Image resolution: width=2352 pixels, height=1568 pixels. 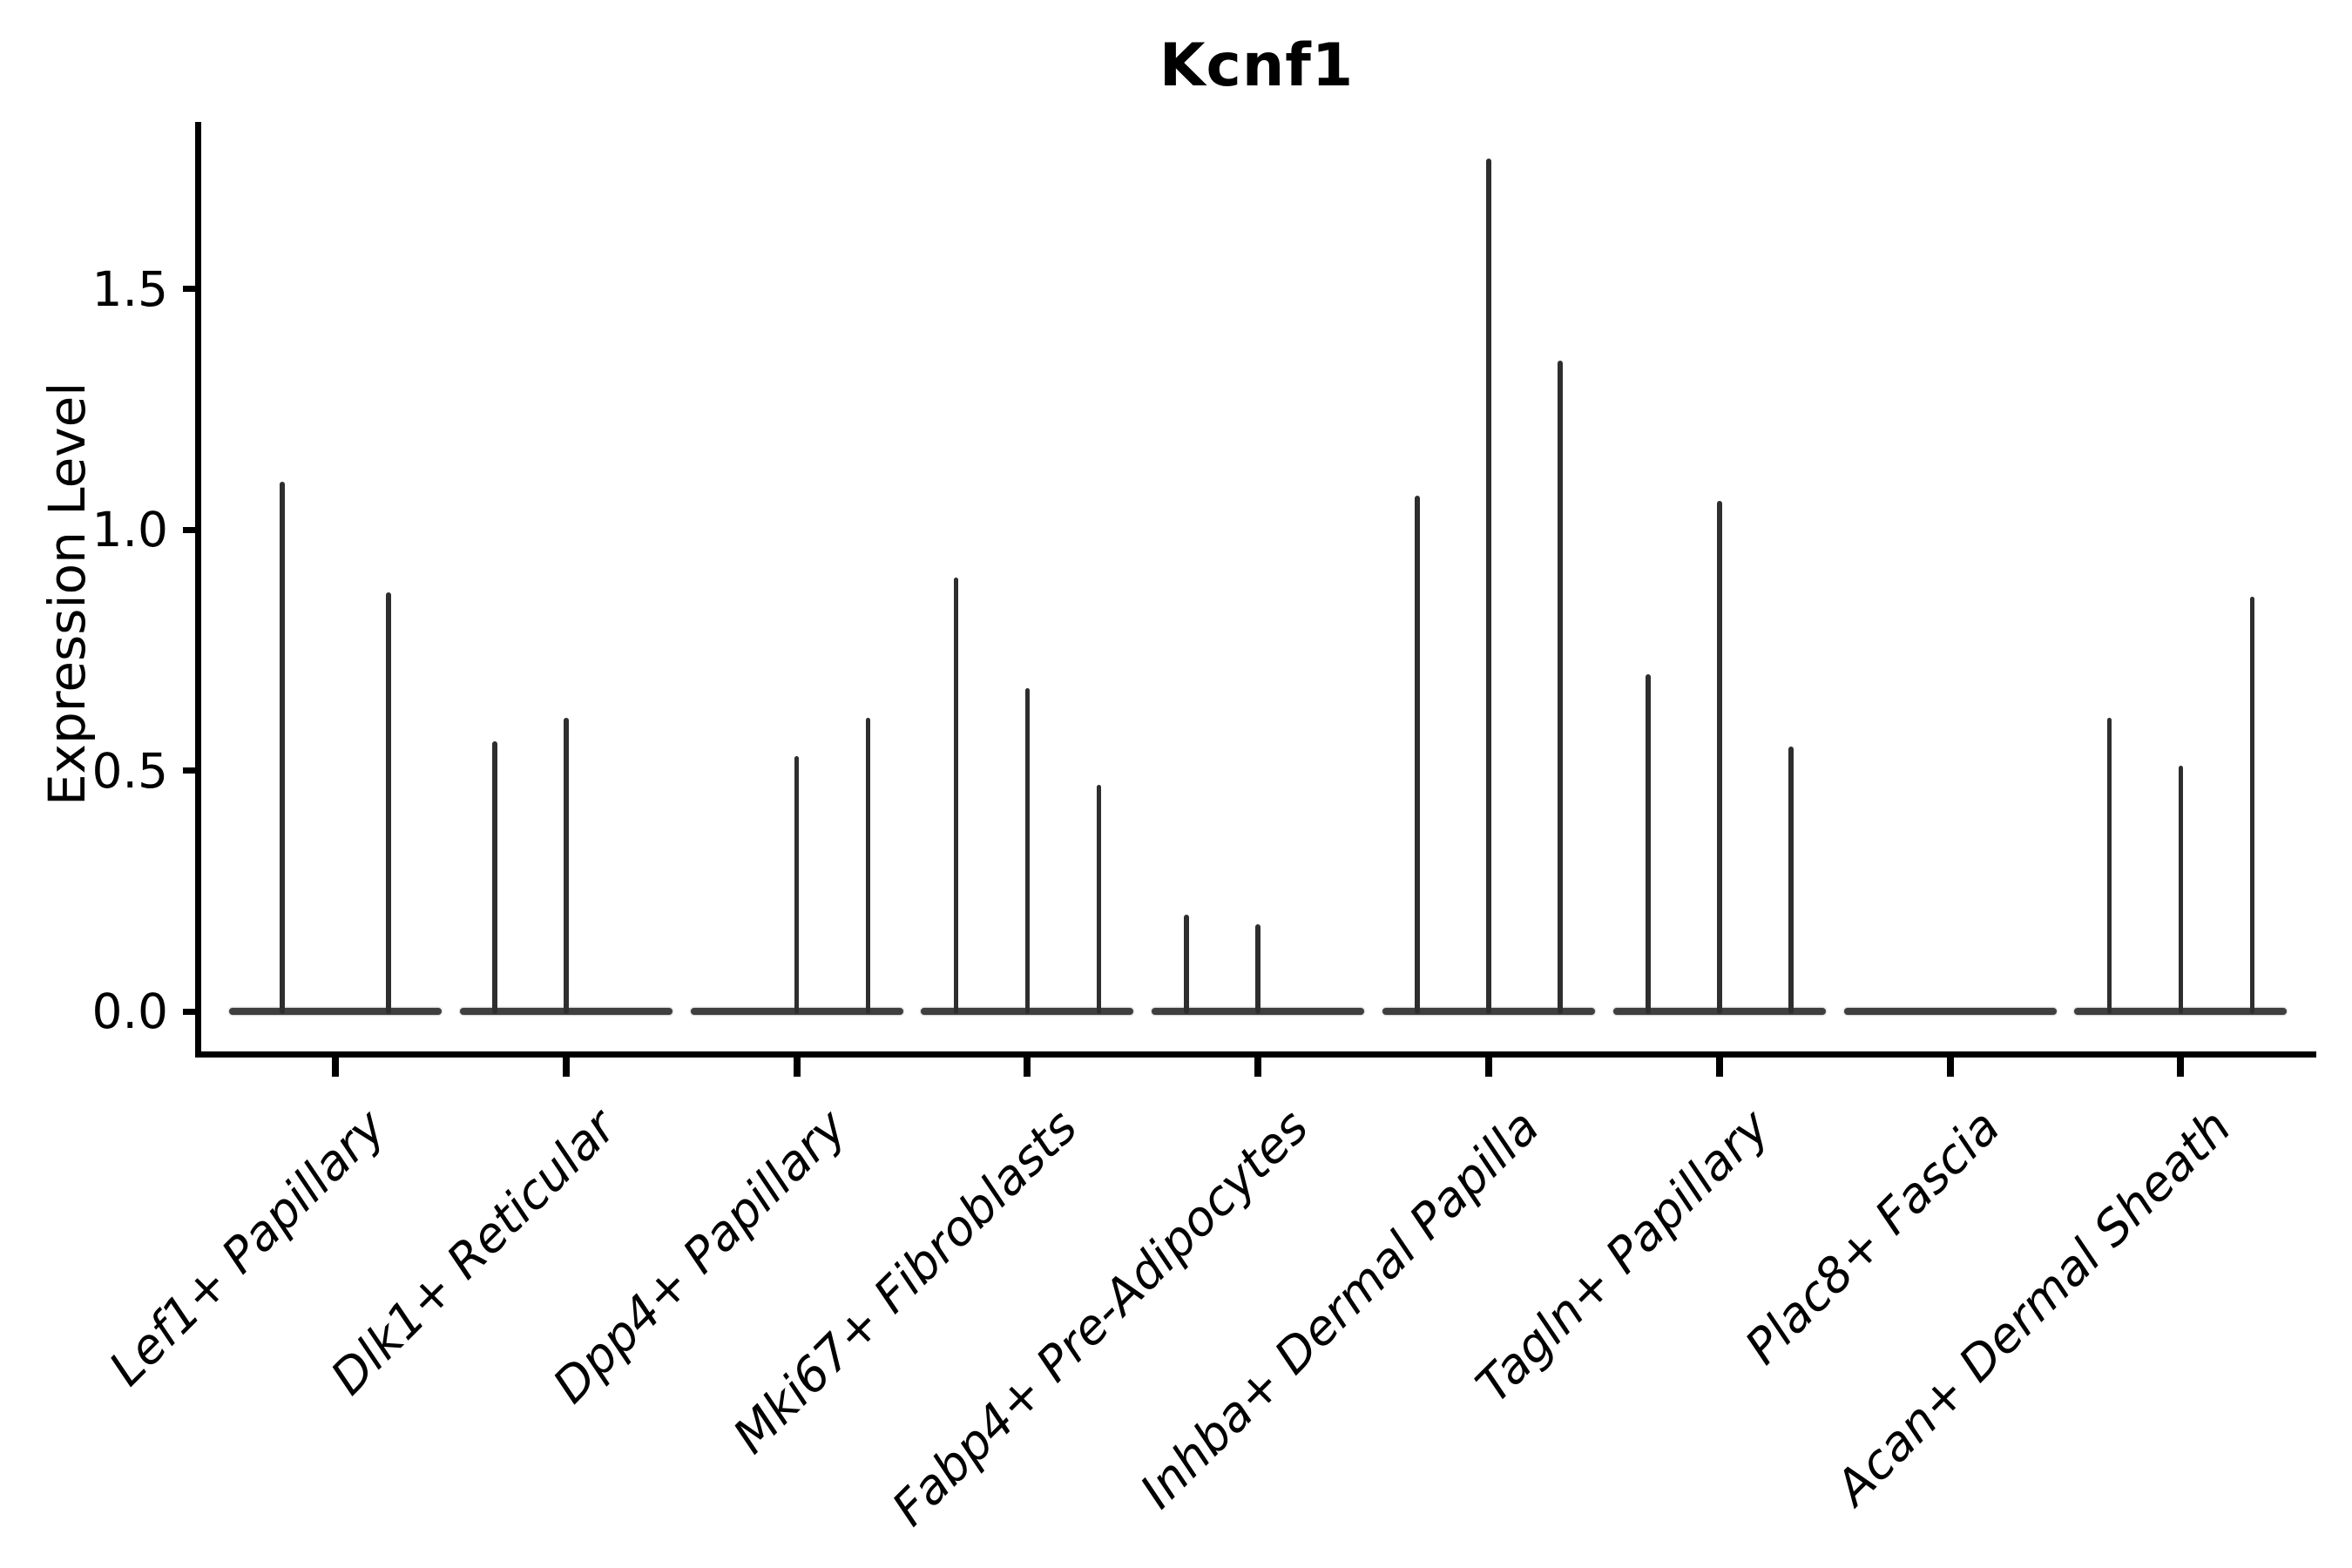 I want to click on plot-title: Kcnf1, so click(x=1257, y=66).